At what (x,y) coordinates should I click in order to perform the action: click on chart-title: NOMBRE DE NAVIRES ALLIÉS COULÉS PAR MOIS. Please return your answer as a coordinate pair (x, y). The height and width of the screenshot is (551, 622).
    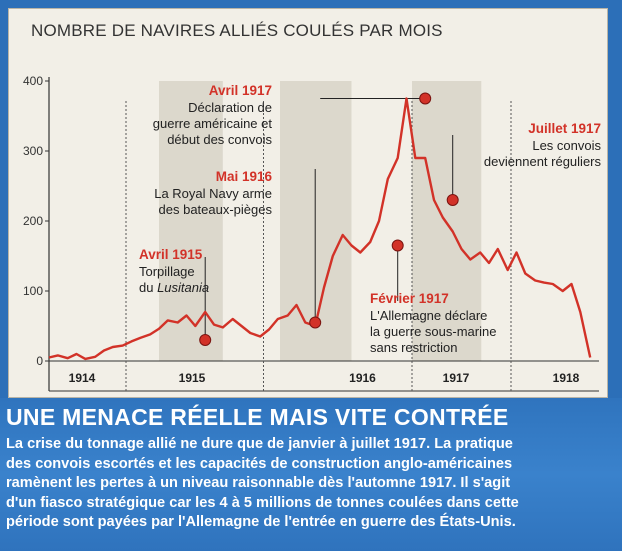
    Looking at the image, I should click on (237, 30).